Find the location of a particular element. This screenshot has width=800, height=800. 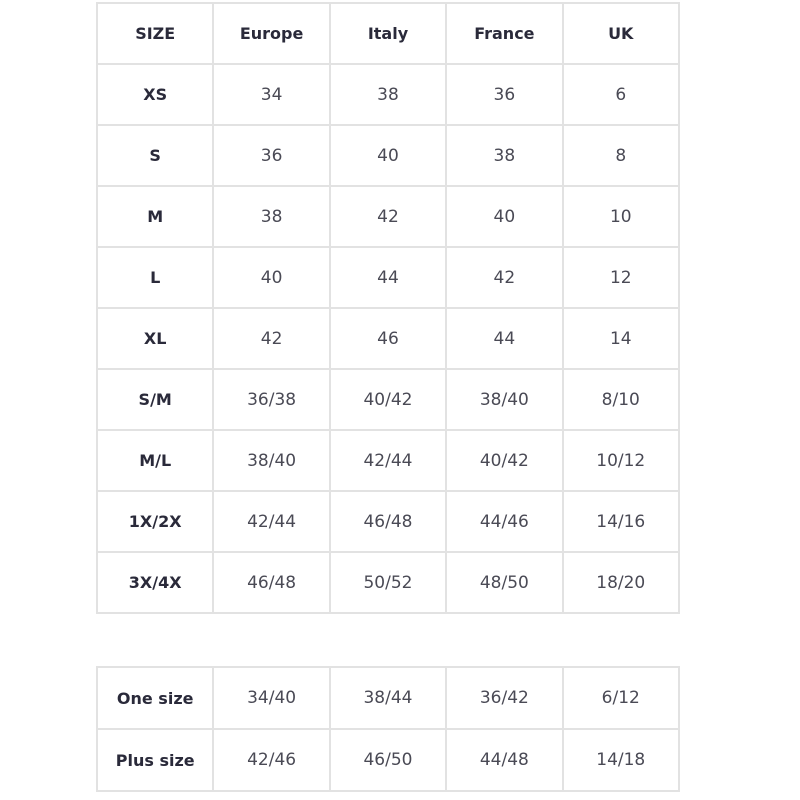

size-value-cell: 14/18 is located at coordinates (620, 760).